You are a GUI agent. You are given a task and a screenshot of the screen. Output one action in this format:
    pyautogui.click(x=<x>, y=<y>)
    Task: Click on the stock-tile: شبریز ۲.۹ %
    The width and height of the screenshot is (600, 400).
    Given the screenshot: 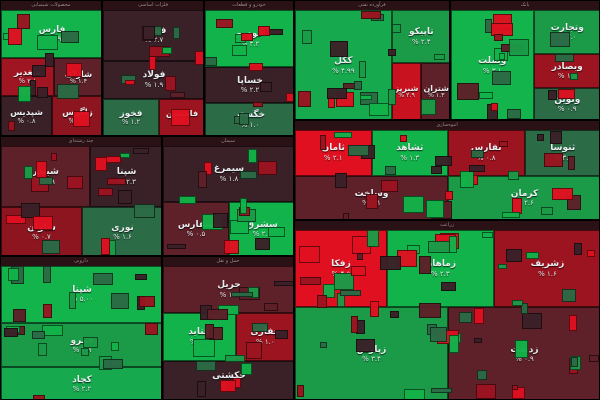 What is the action you would take?
    pyautogui.click(x=406, y=91)
    